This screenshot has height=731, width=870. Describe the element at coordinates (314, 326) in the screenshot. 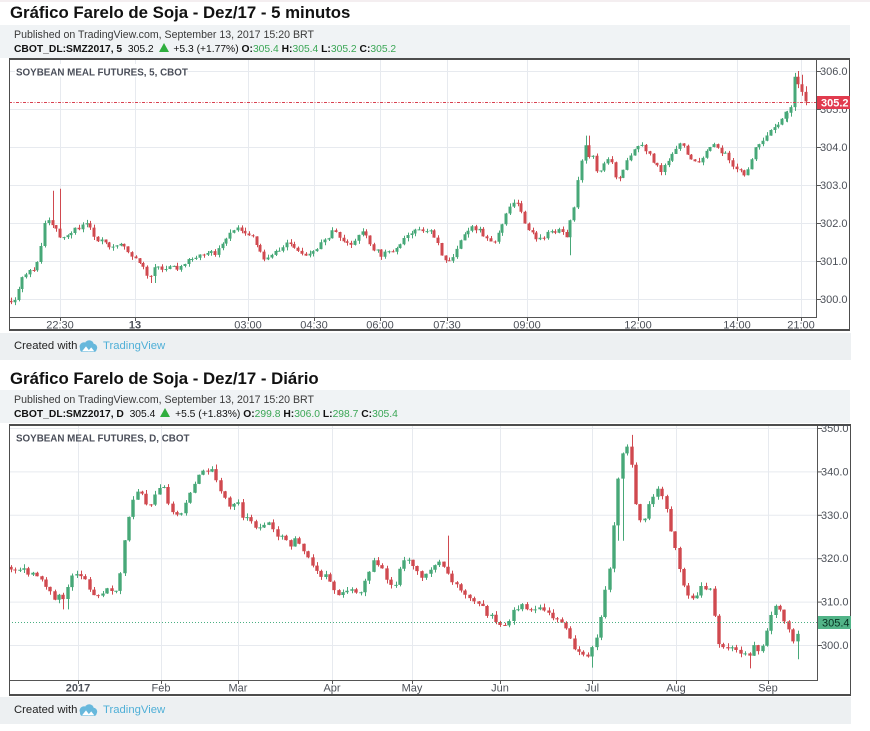

I see `svg-text: 04:30` at that location.